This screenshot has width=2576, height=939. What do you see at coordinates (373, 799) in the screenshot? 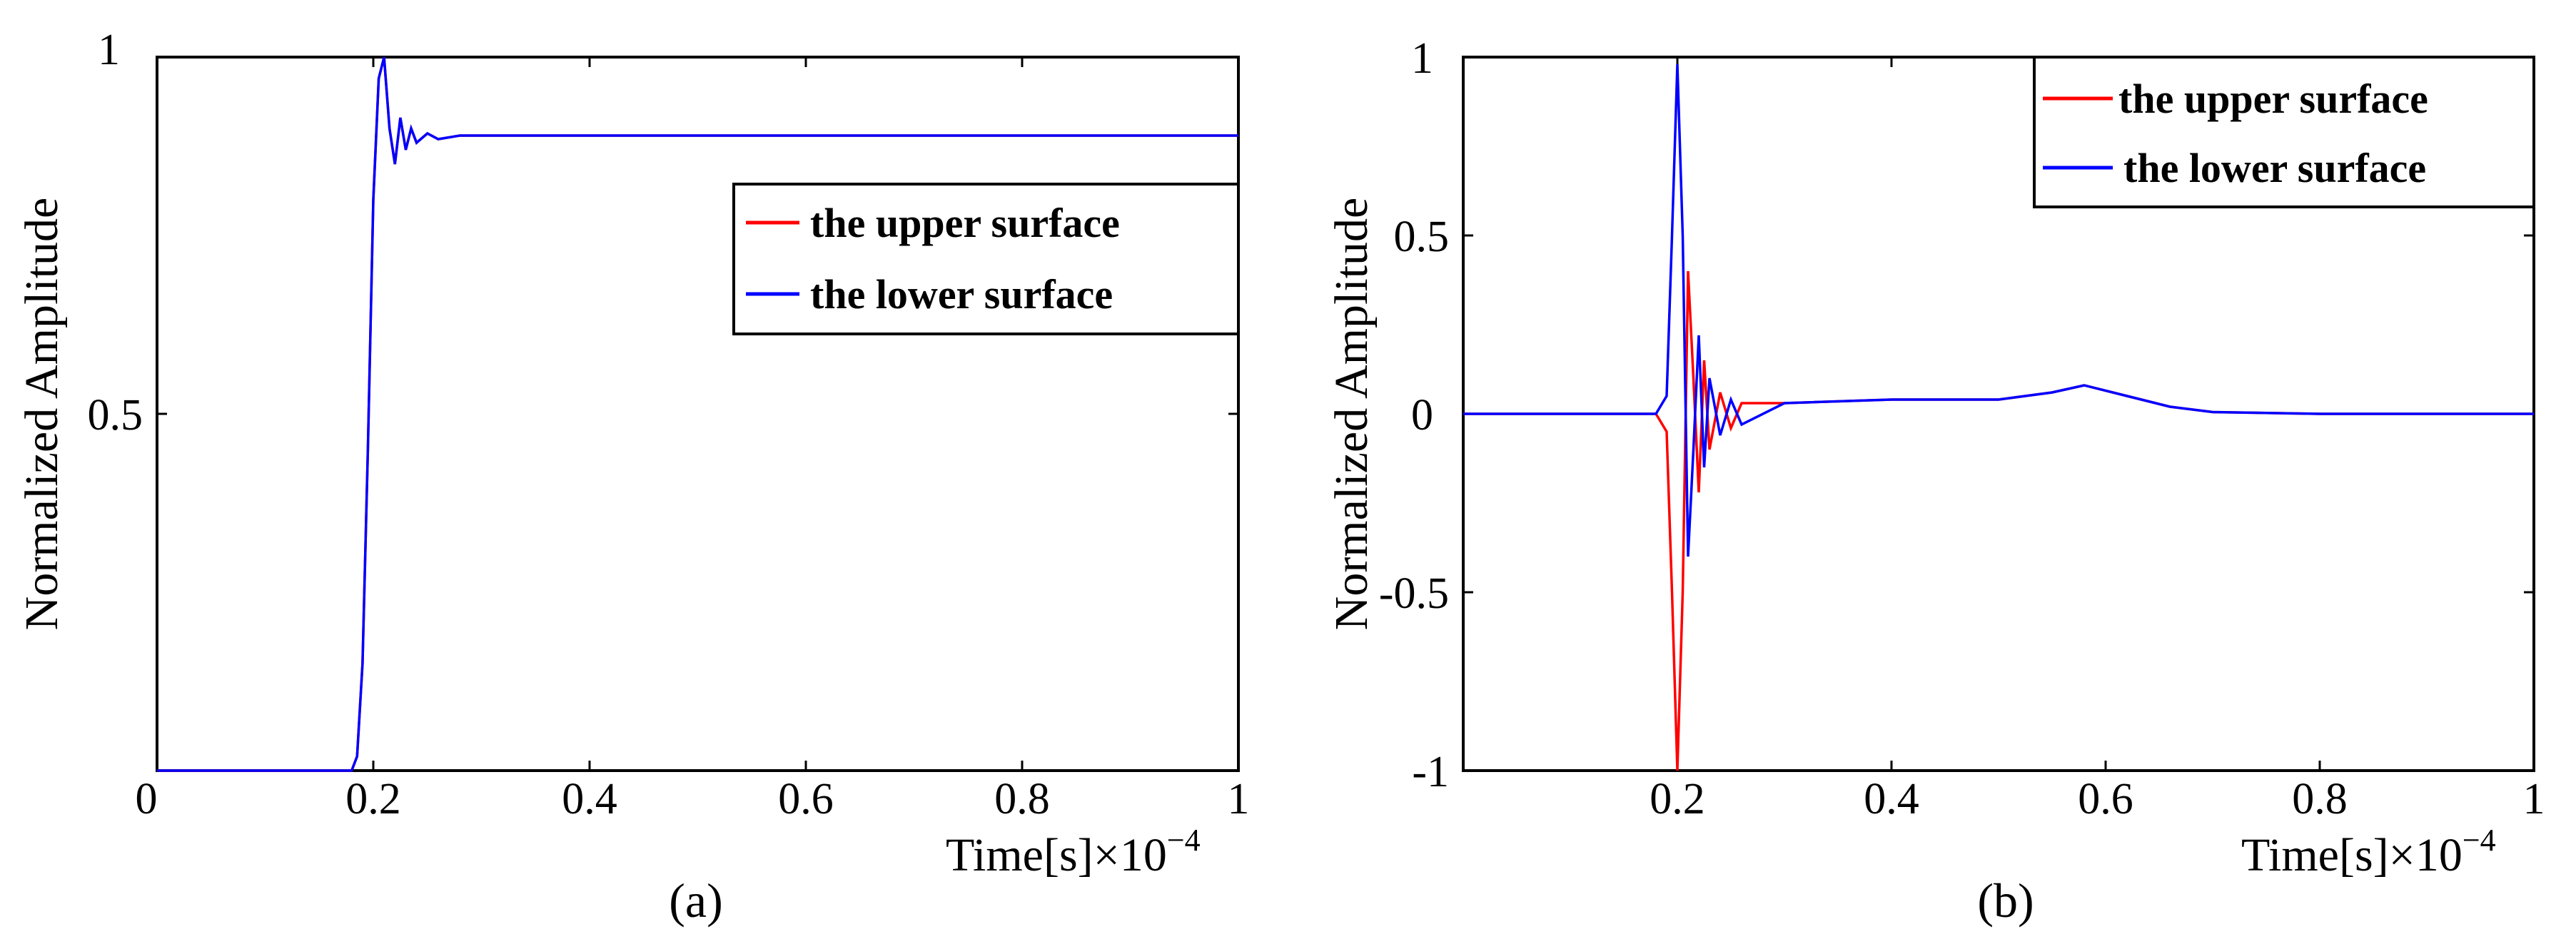
I see `x-tick-label-a: 0.2` at bounding box center [373, 799].